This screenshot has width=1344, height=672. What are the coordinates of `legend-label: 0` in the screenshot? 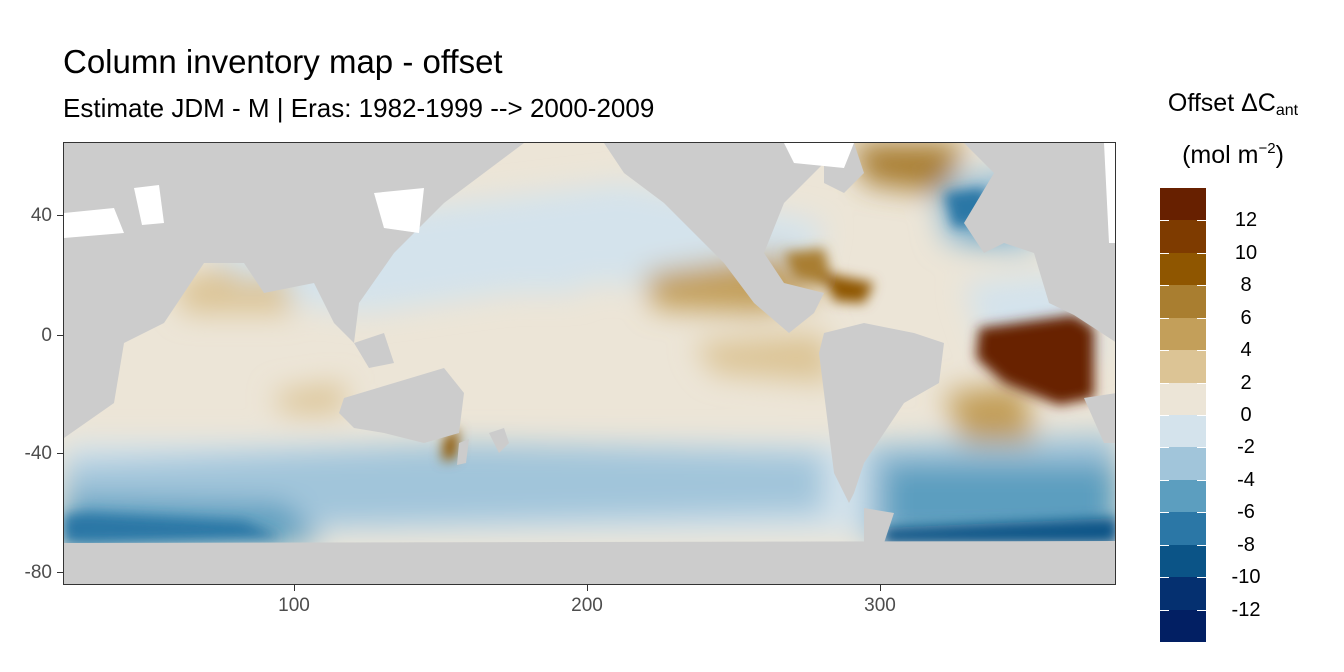 It's located at (1246, 415).